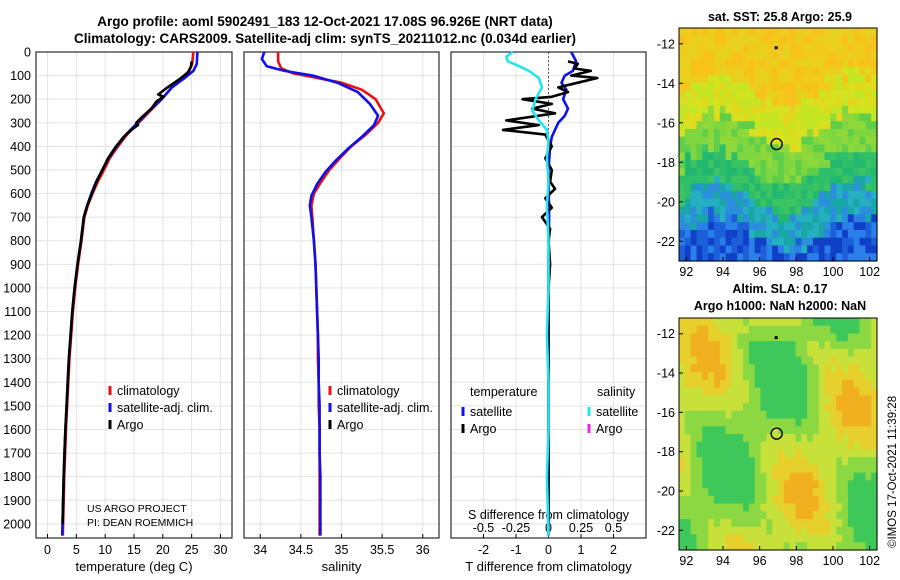  What do you see at coordinates (20, 170) in the screenshot?
I see `depth-tick-label: 500` at bounding box center [20, 170].